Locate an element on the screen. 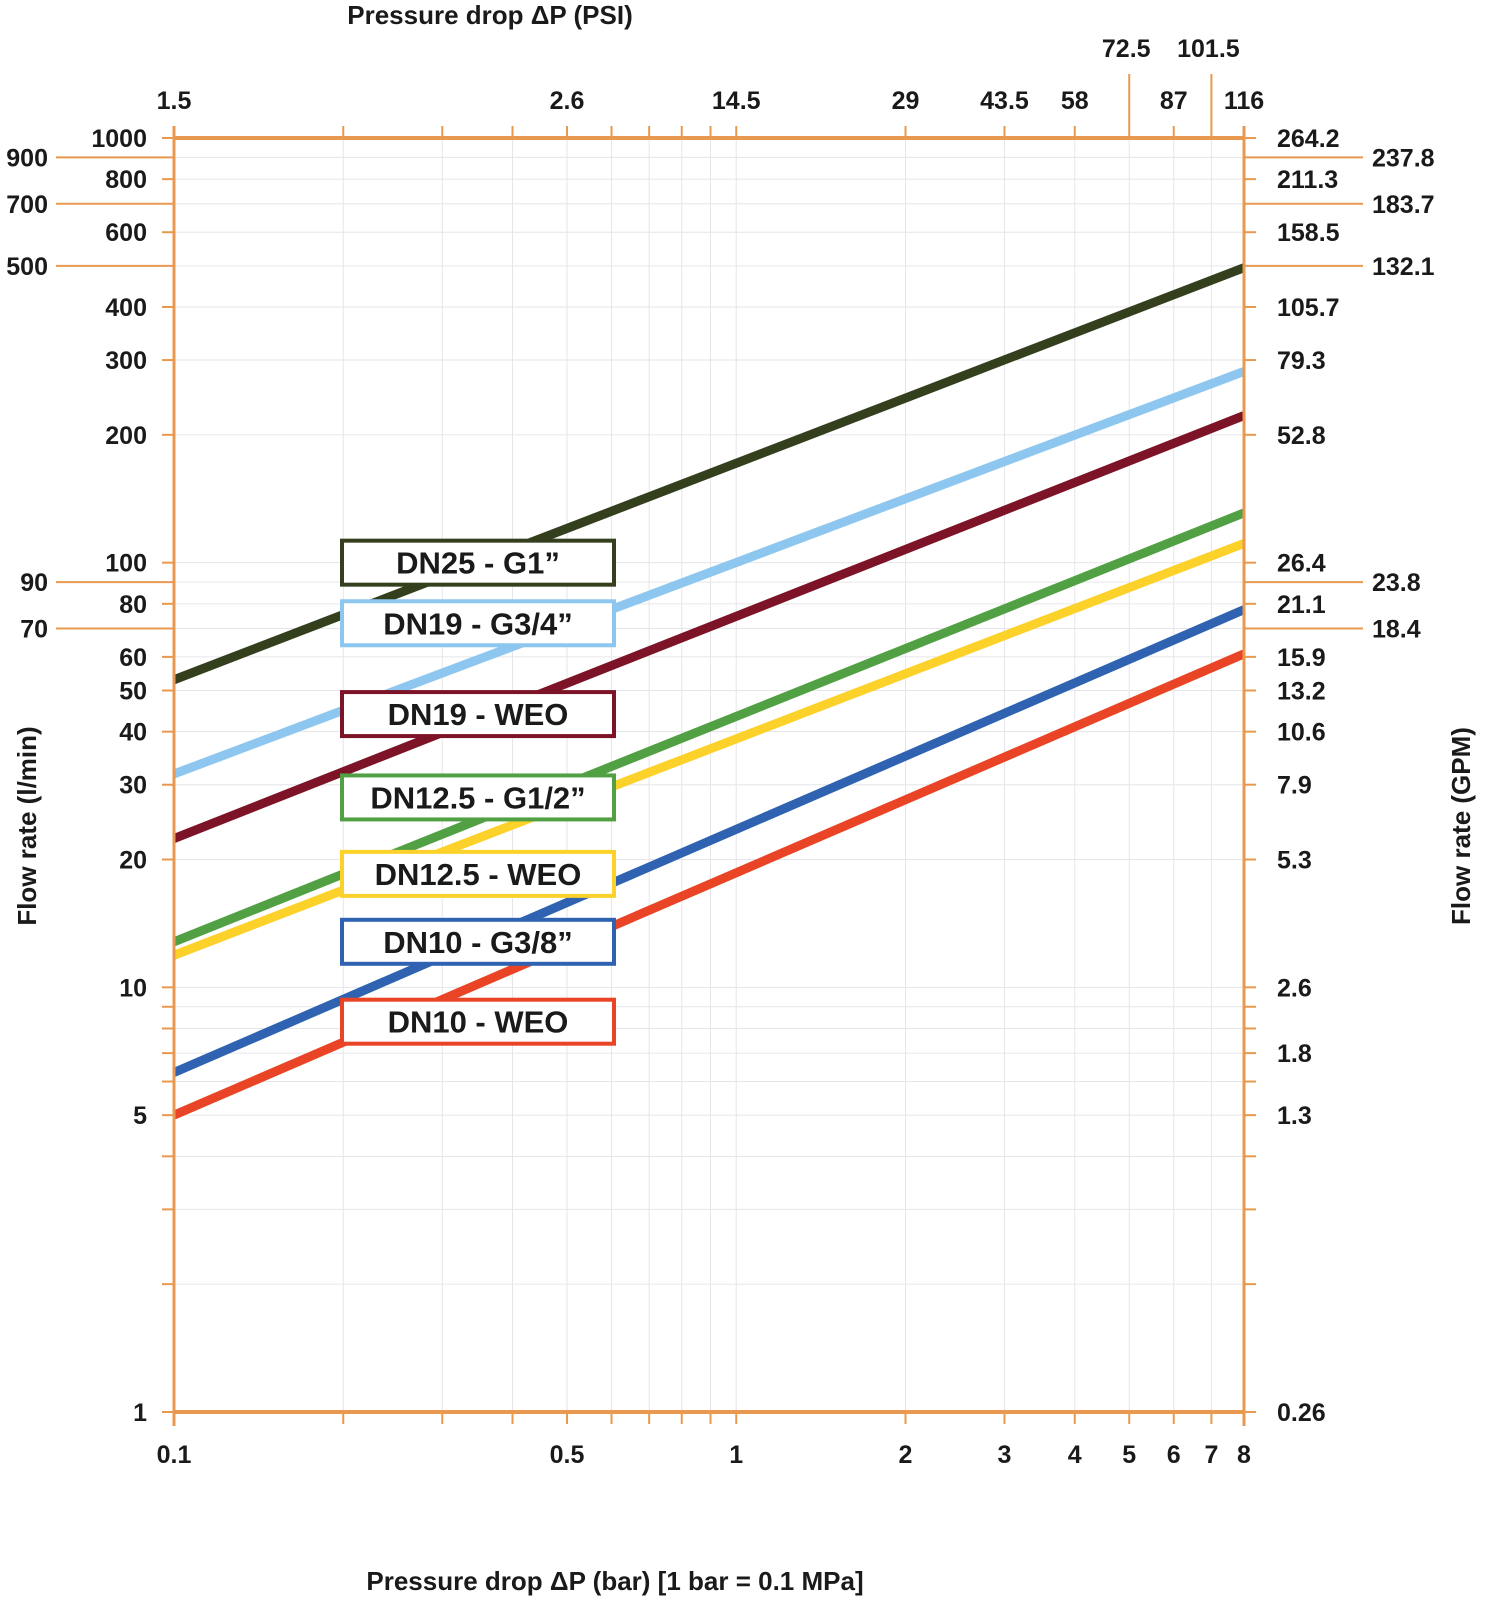 This screenshot has height=1600, width=1498. left-tick-label: 10 is located at coordinates (133, 988).